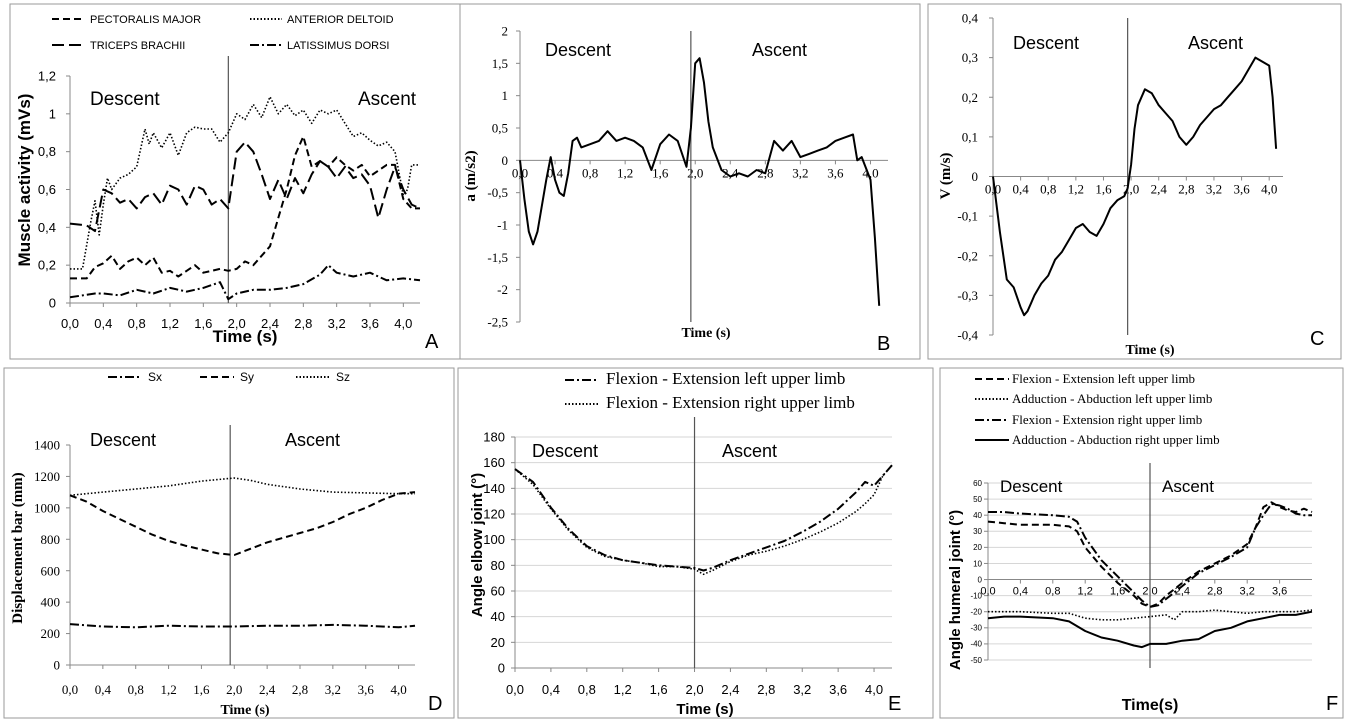  What do you see at coordinates (955, 590) in the screenshot?
I see `y-axis-label: Angle humeral joint (°)` at bounding box center [955, 590].